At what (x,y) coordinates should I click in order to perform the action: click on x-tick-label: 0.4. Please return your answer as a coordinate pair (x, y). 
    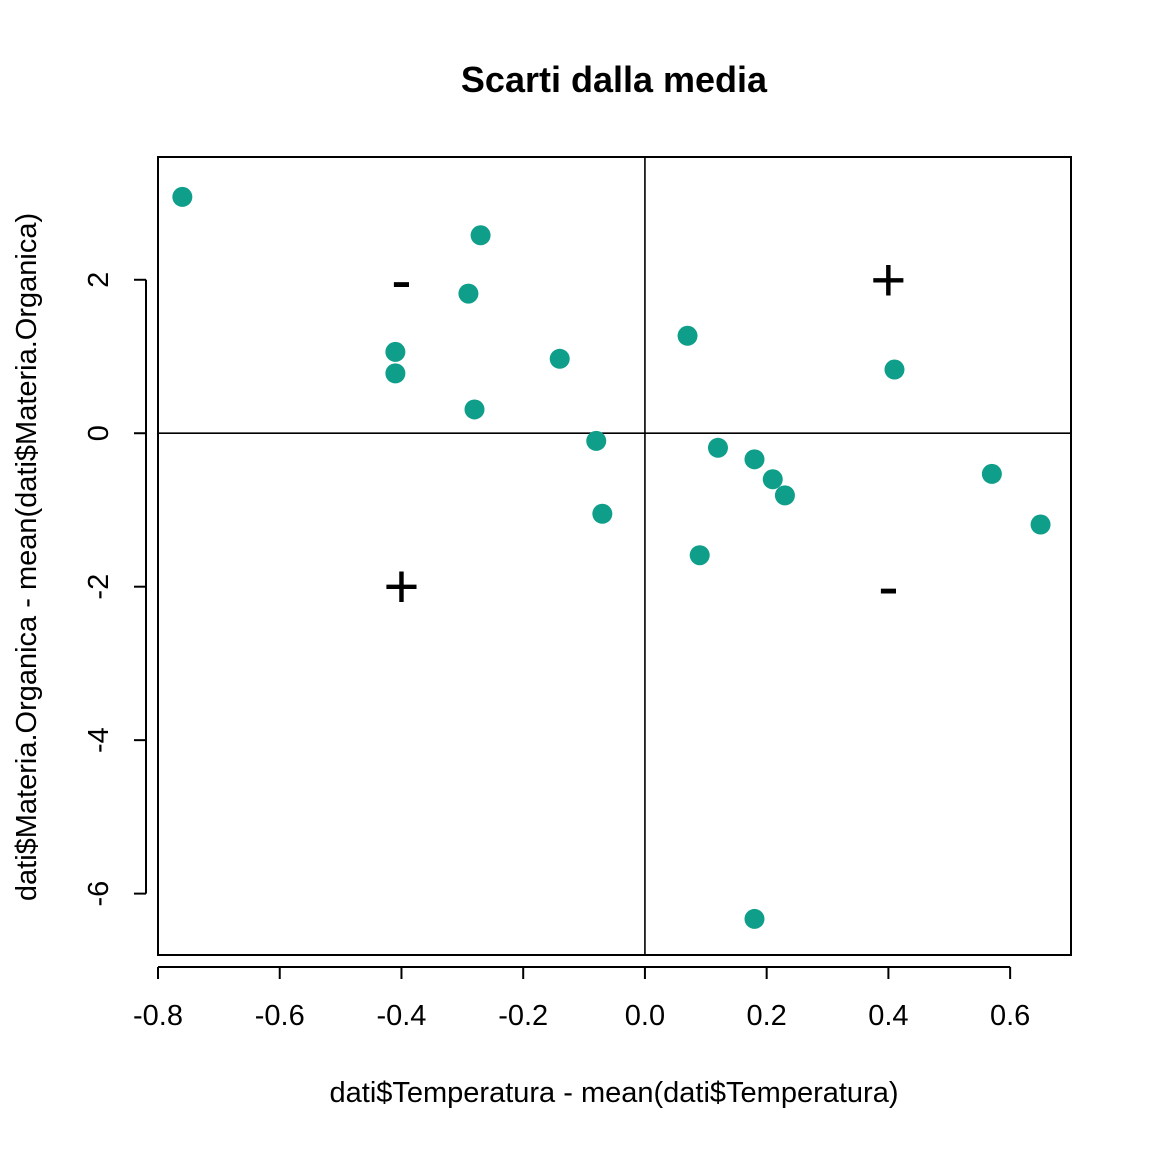
    Looking at the image, I should click on (888, 1016).